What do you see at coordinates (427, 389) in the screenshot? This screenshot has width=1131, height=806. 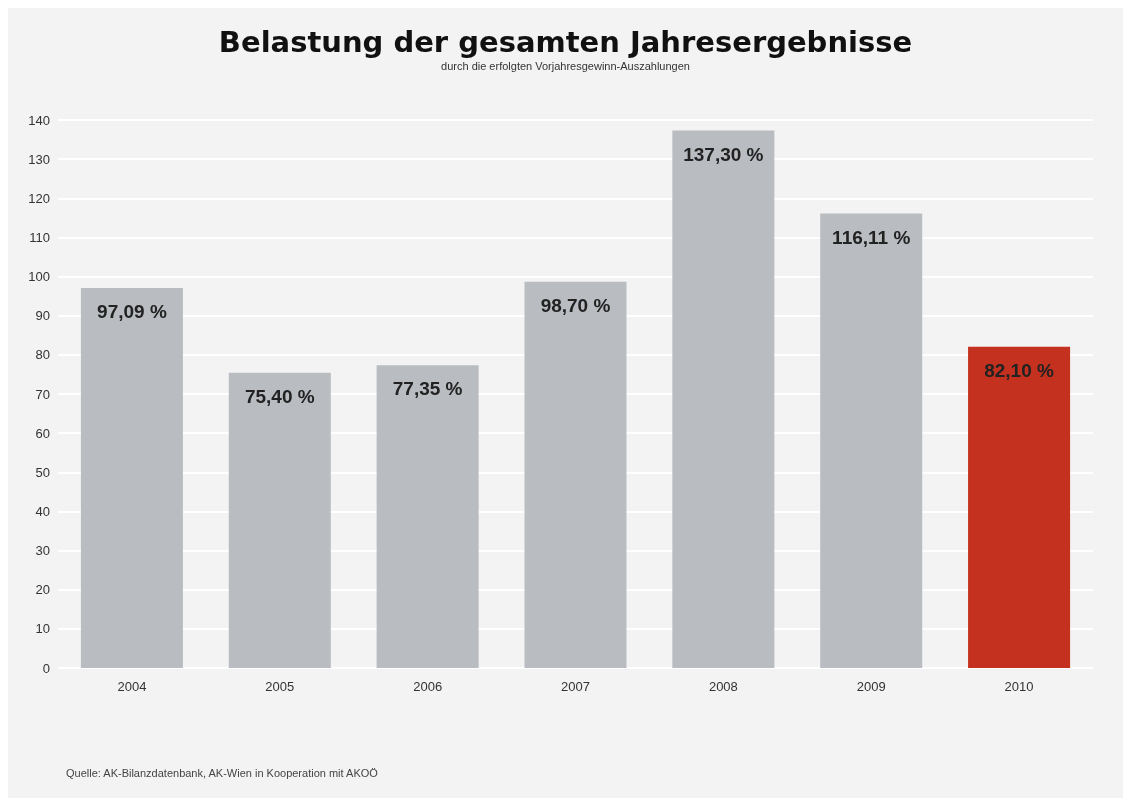 I see `data-label: 77,35 %` at bounding box center [427, 389].